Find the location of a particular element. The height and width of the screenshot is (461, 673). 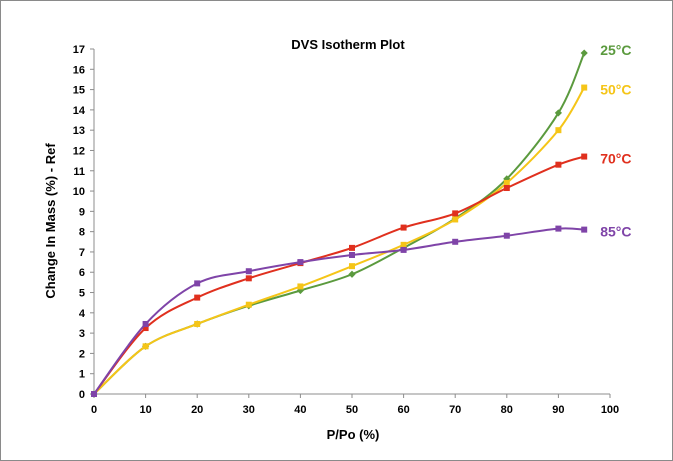

y-tick-label: 14 is located at coordinates (79, 111).